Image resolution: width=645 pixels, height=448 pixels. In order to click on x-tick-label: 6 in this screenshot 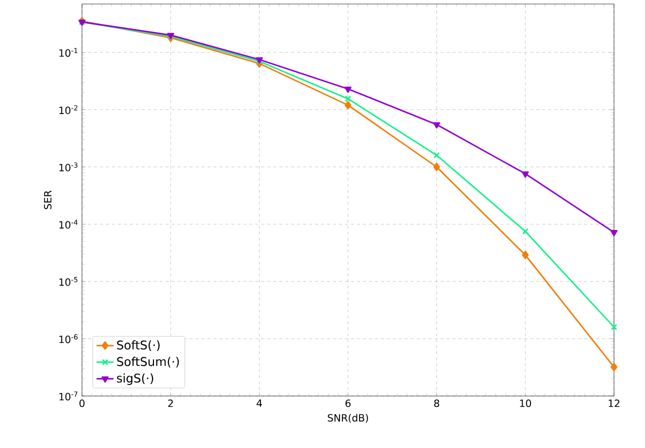, I will do `click(348, 404)`.